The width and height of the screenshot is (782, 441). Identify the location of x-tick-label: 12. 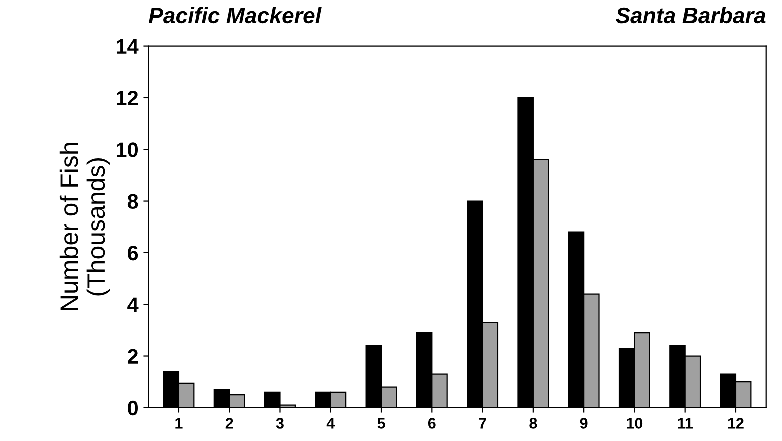
(736, 423).